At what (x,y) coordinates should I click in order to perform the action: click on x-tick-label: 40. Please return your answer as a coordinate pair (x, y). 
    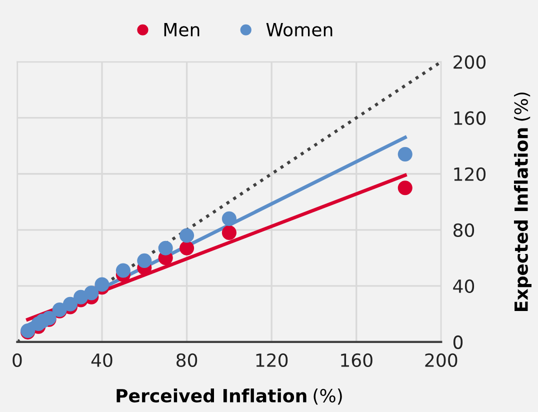
    Looking at the image, I should click on (101, 360).